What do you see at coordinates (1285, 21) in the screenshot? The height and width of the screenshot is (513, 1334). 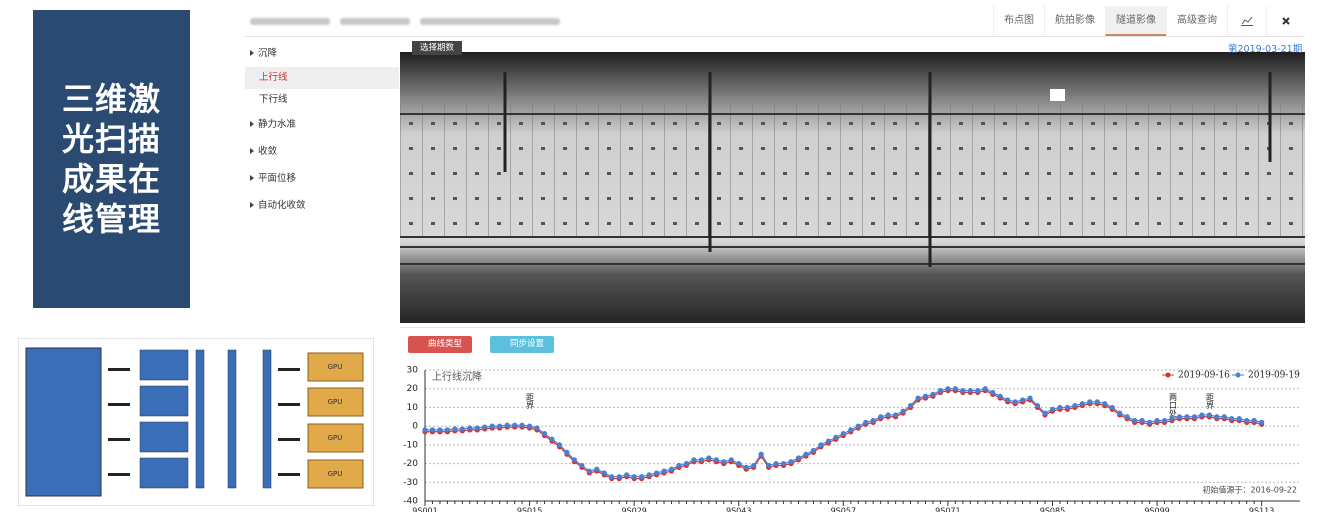 I see `close-button` at bounding box center [1285, 21].